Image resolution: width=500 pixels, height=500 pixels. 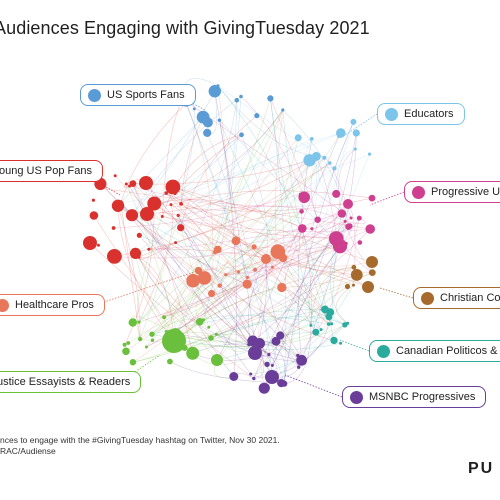 I want to click on cluster-label-msnbc-progressives: MSNBC Progressives, so click(x=414, y=397).